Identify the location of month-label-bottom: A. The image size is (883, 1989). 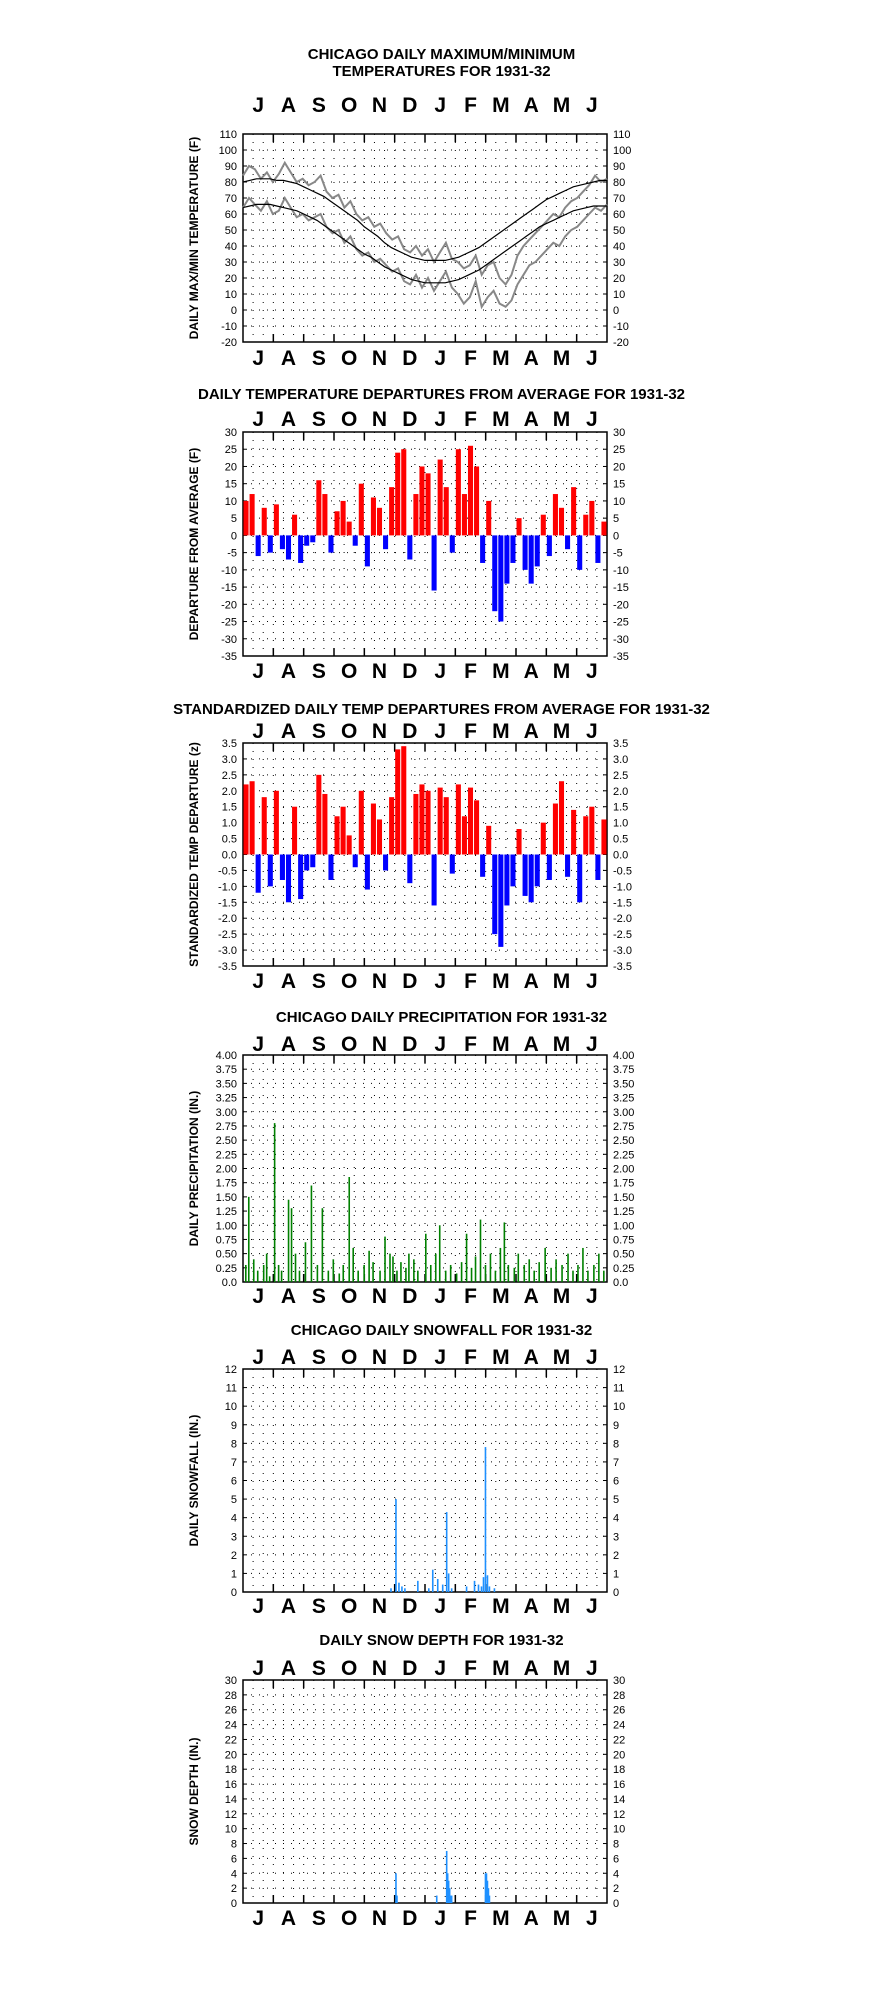
(288, 1296).